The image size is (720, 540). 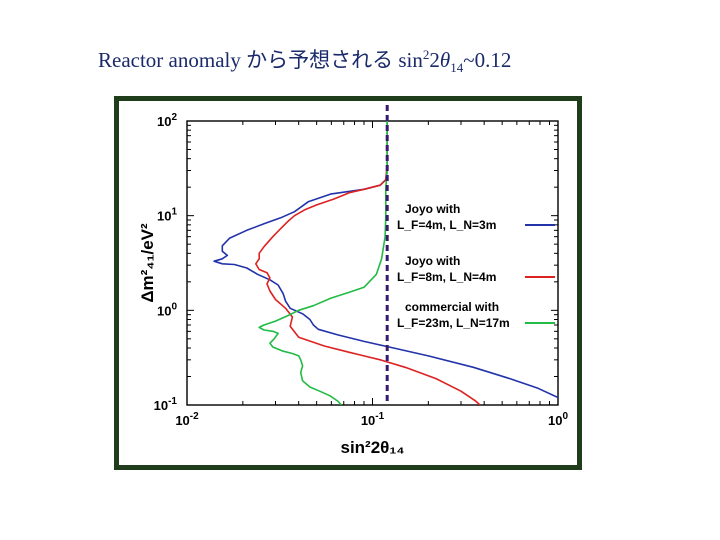 I want to click on x-tick-label: 10⁻¹, so click(x=373, y=419).